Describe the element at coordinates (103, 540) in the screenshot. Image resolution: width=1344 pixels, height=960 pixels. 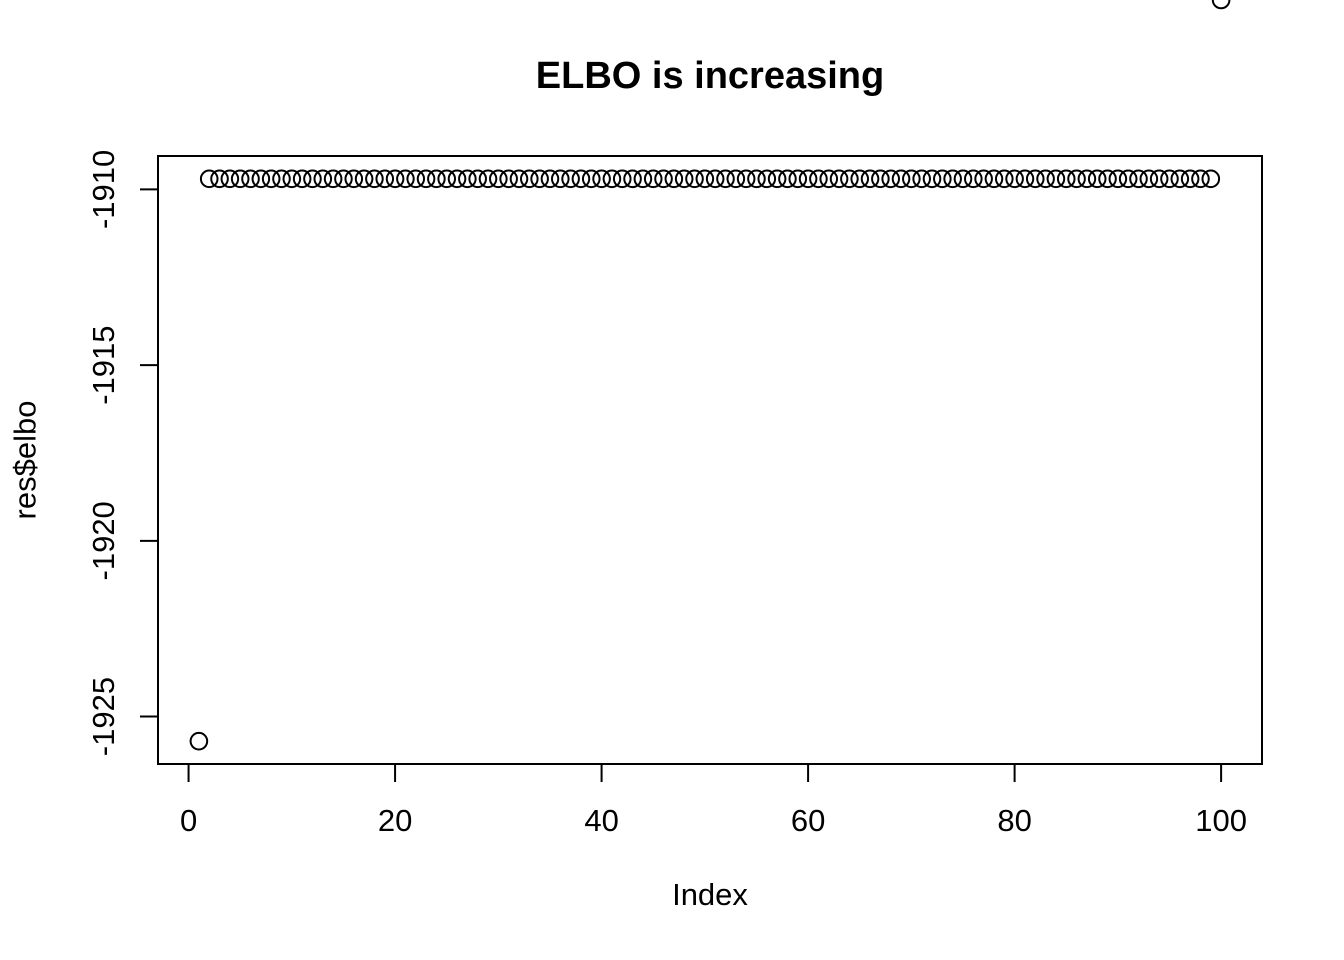
I see `y-tick-label: -1920` at that location.